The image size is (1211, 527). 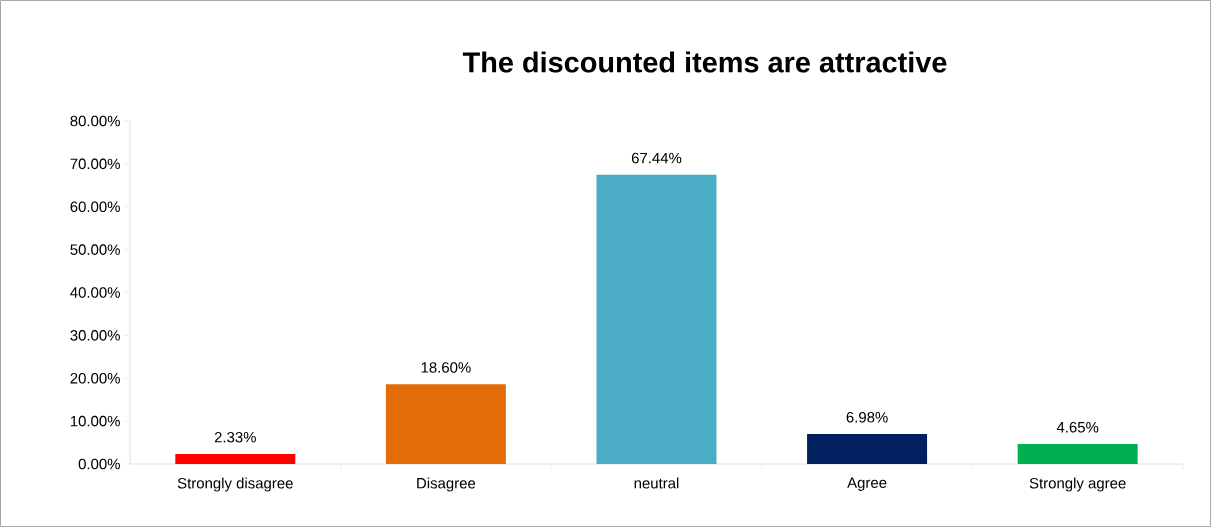 I want to click on data-label: 4.65%, so click(x=1077, y=427).